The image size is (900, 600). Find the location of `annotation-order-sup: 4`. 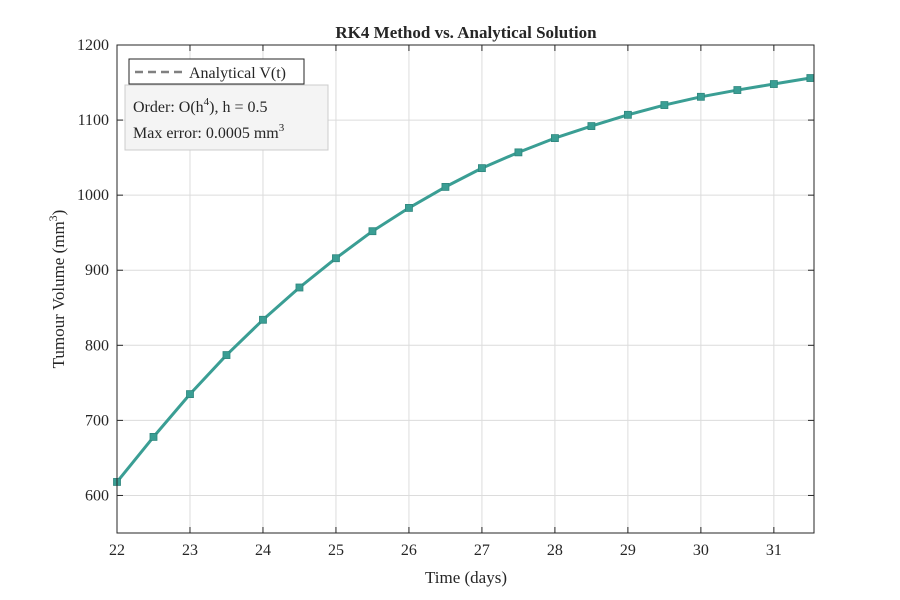

annotation-order-sup: 4 is located at coordinates (207, 102).